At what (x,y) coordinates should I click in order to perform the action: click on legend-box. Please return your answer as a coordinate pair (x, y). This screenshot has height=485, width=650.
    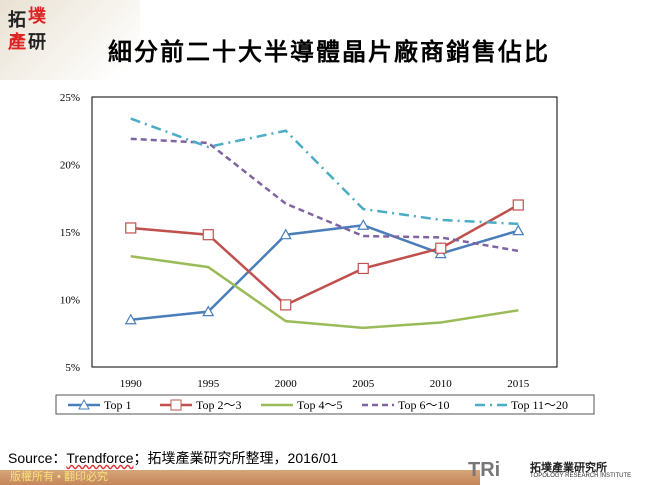
    Looking at the image, I should click on (325, 404).